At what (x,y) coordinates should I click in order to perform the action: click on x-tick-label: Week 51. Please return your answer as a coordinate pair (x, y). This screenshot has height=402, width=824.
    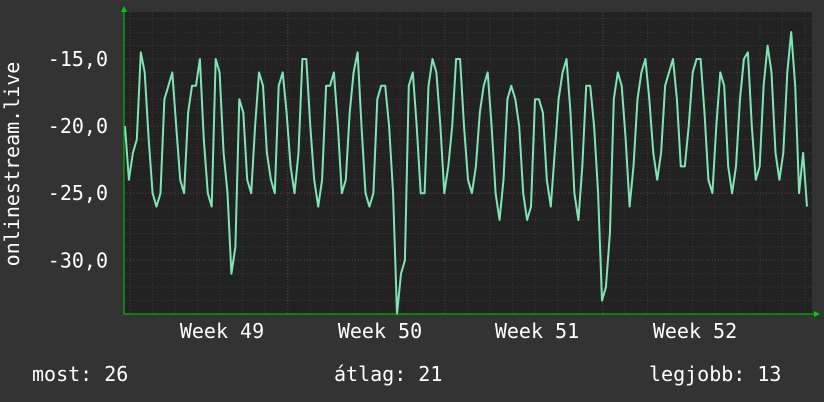
    Looking at the image, I should click on (537, 331).